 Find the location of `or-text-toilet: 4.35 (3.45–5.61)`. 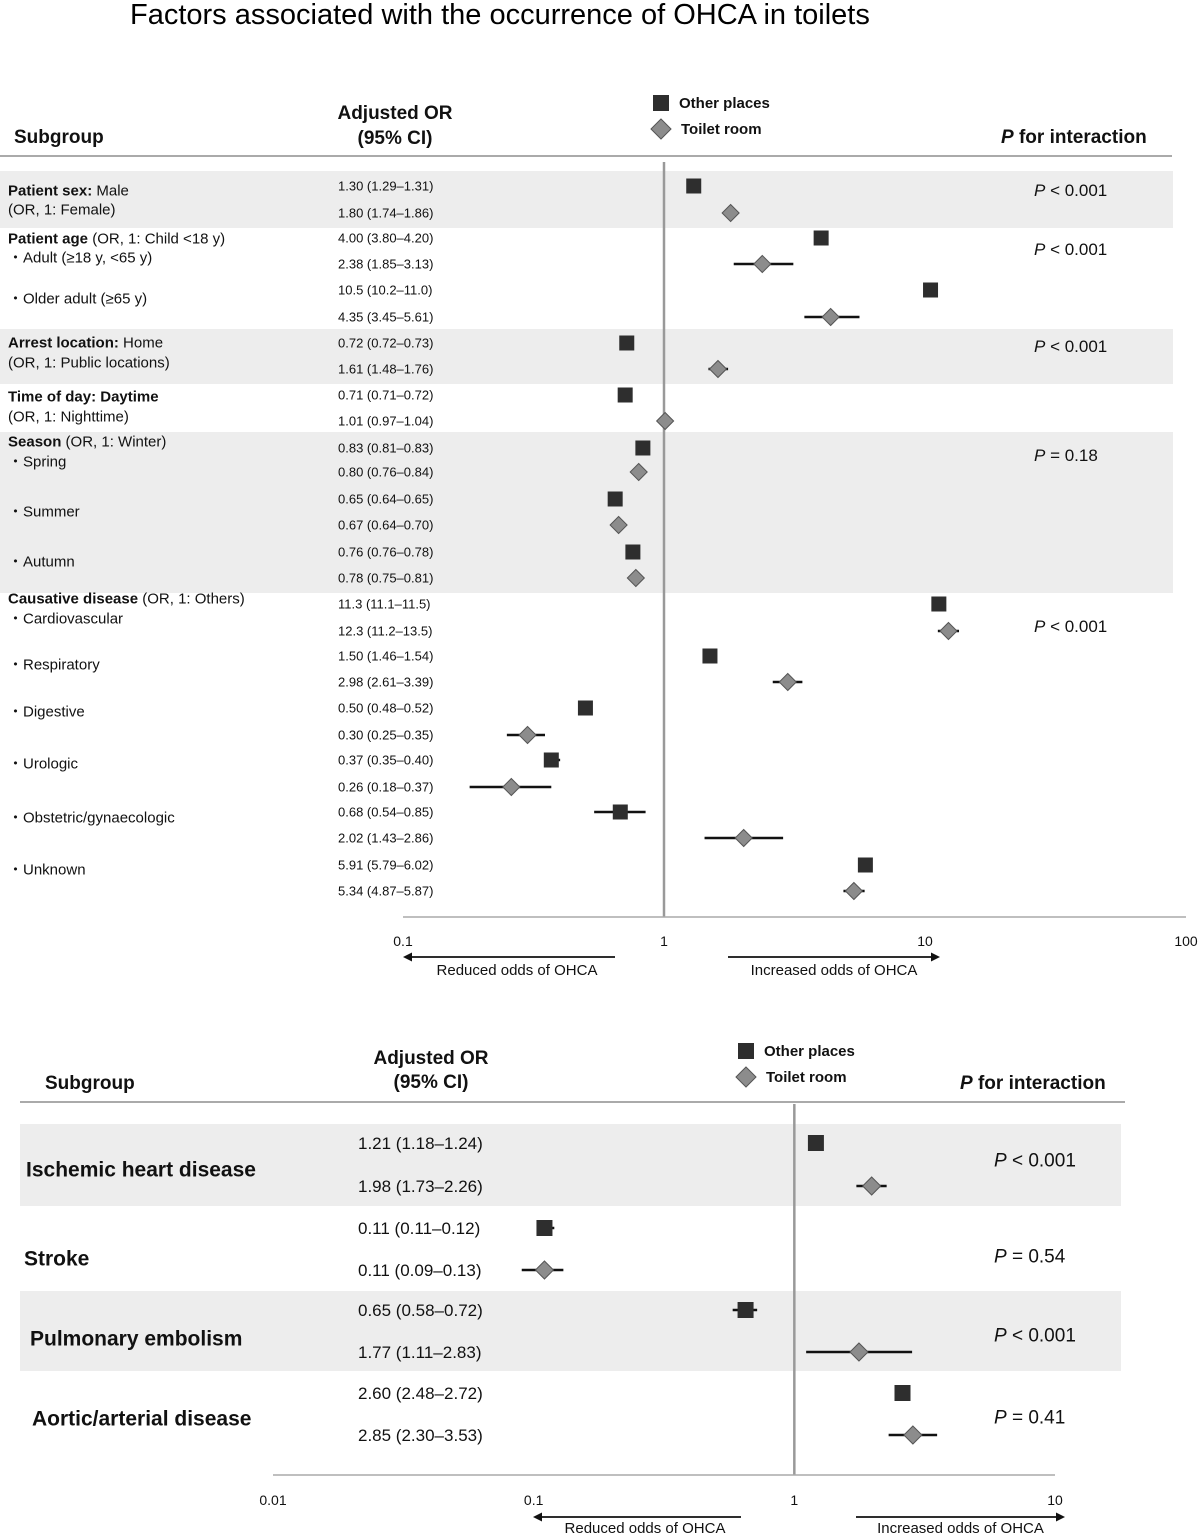

or-text-toilet: 4.35 (3.45–5.61) is located at coordinates (385, 317).